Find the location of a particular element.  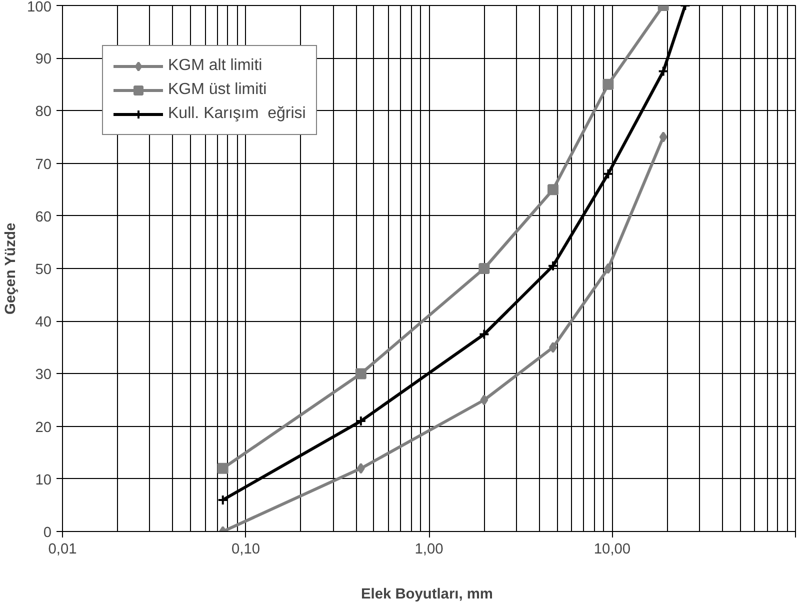

y-tick-label: 20 is located at coordinates (43, 428).